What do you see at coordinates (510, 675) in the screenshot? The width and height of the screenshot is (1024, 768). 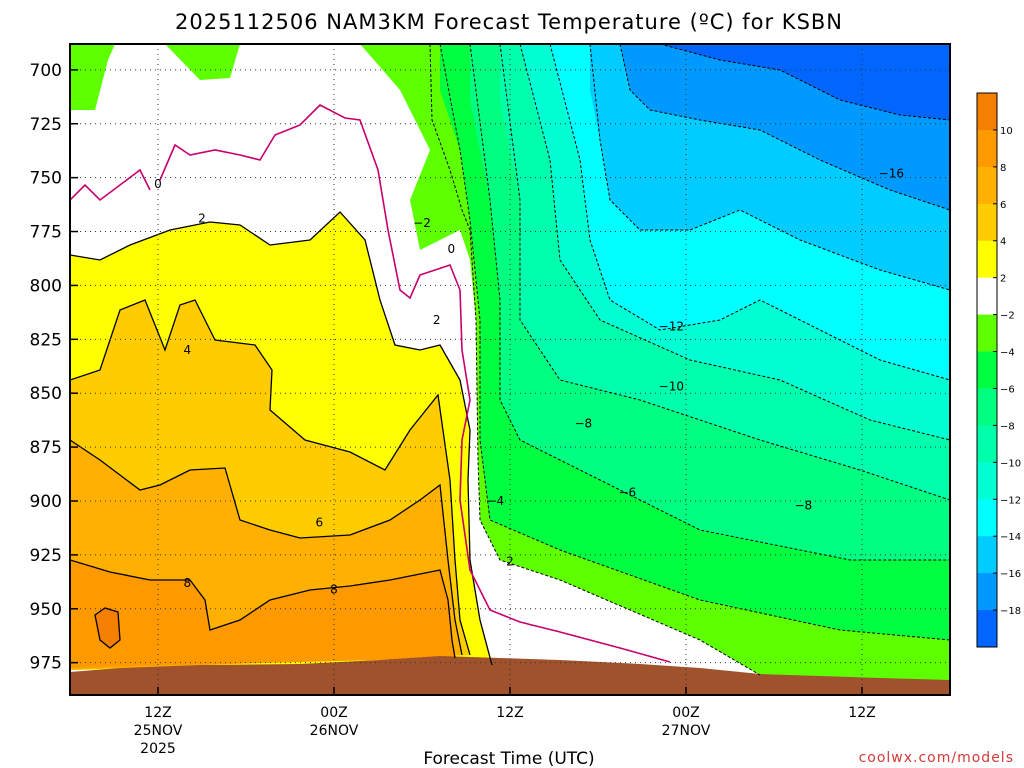 I see `ground-terrain` at bounding box center [510, 675].